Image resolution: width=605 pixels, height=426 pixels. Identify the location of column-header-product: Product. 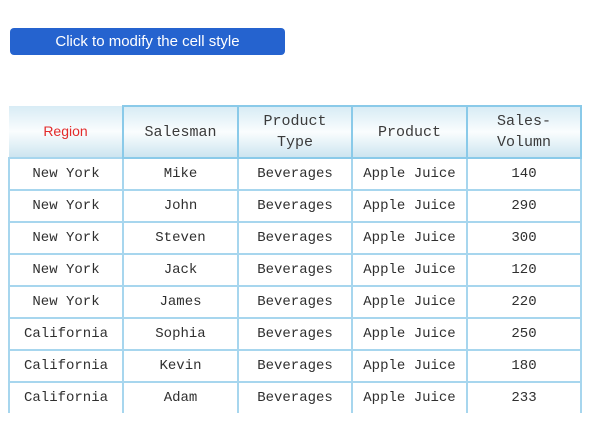
(409, 132).